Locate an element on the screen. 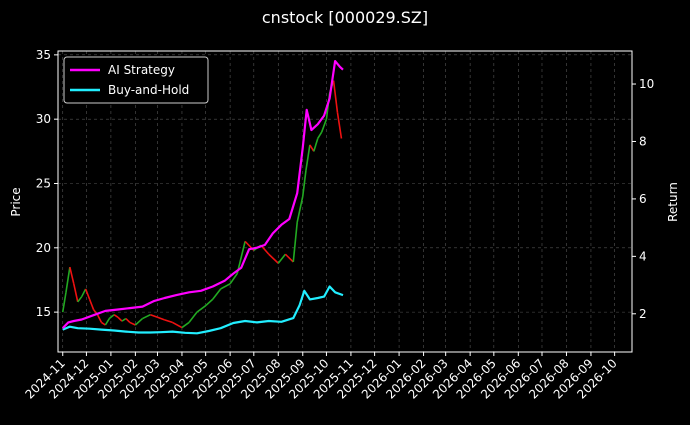  y-tick-label-right: 8 is located at coordinates (643, 141).